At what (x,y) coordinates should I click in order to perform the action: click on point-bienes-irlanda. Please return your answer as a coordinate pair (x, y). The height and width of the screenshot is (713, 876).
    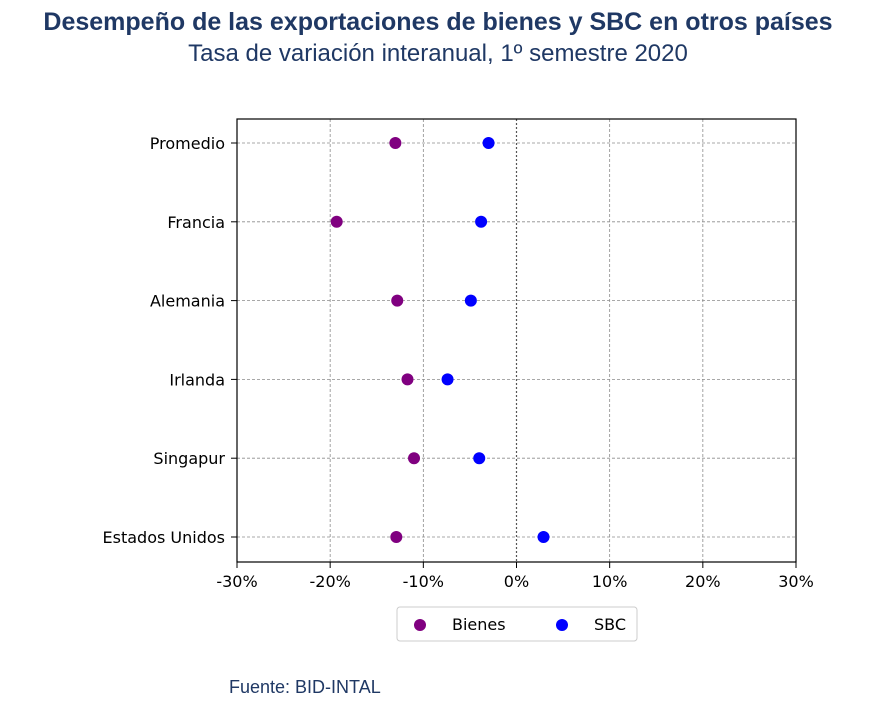
    Looking at the image, I should click on (407, 379).